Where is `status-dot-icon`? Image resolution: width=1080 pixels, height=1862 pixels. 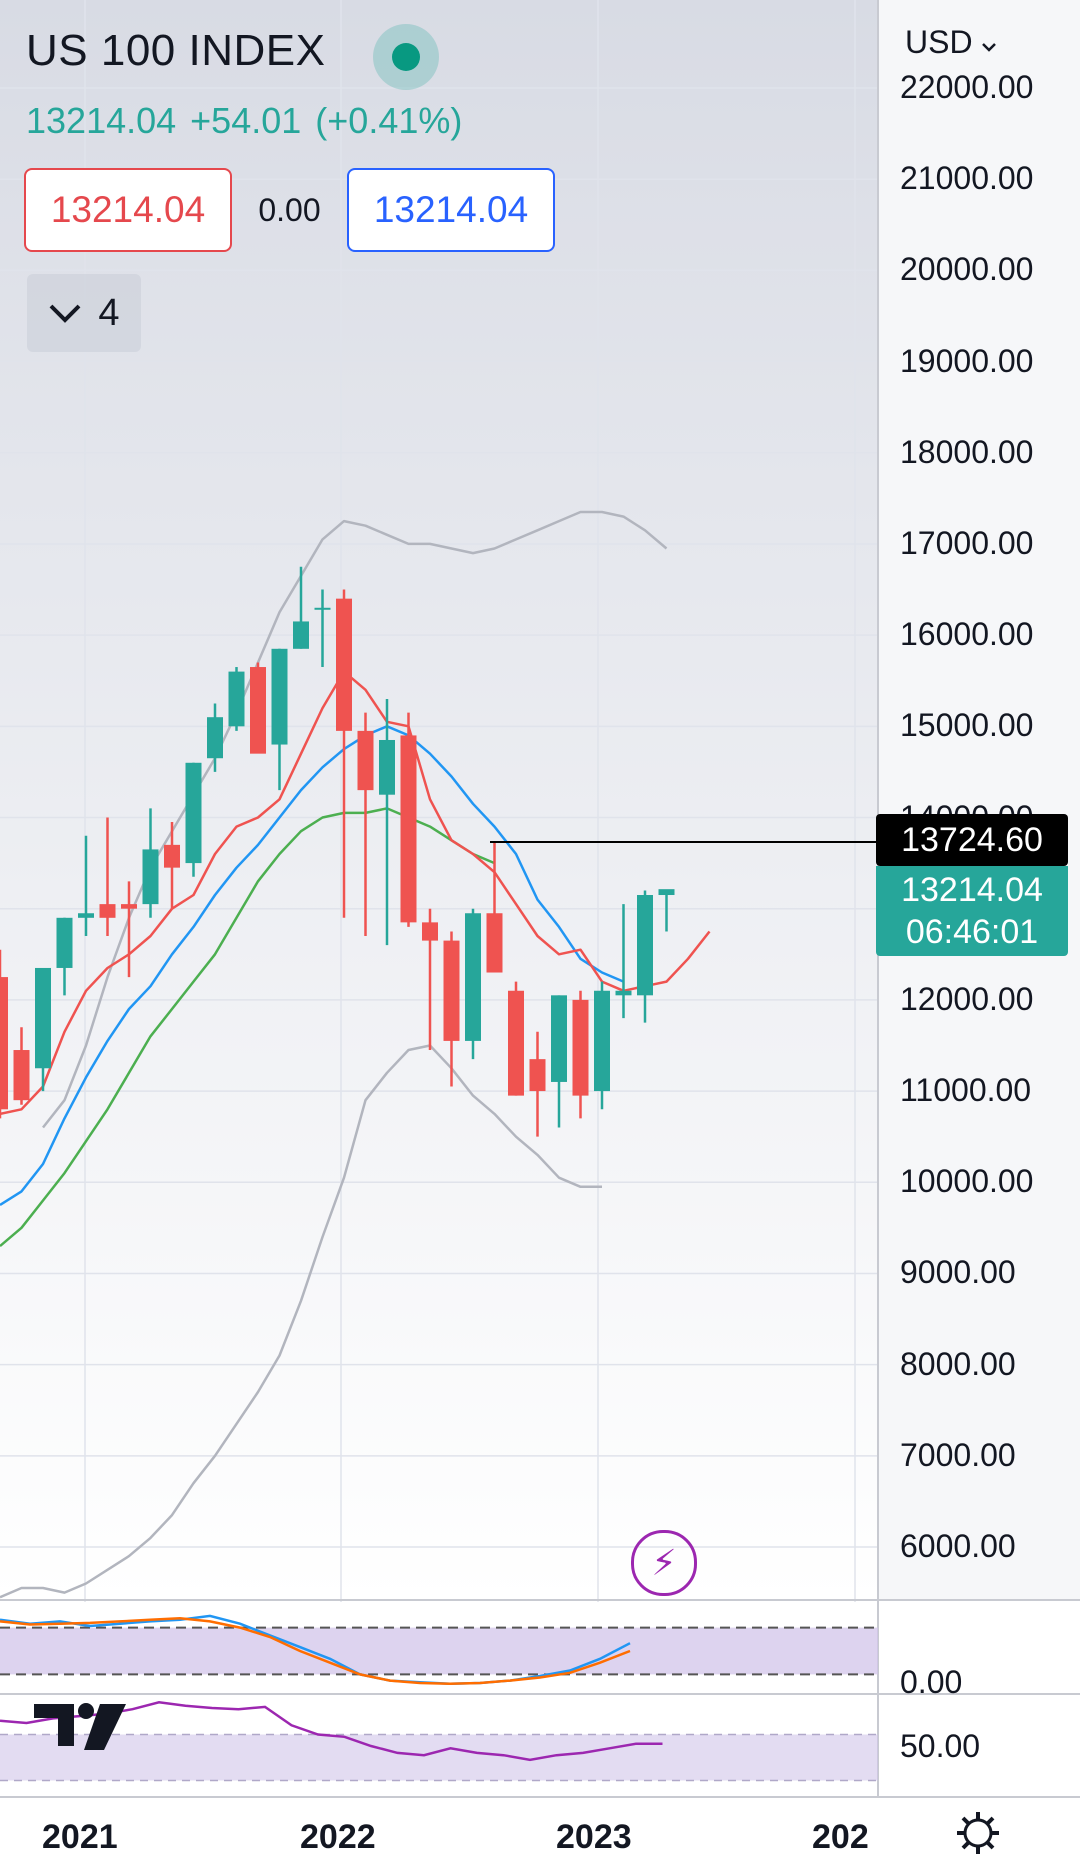 status-dot-icon is located at coordinates (406, 57).